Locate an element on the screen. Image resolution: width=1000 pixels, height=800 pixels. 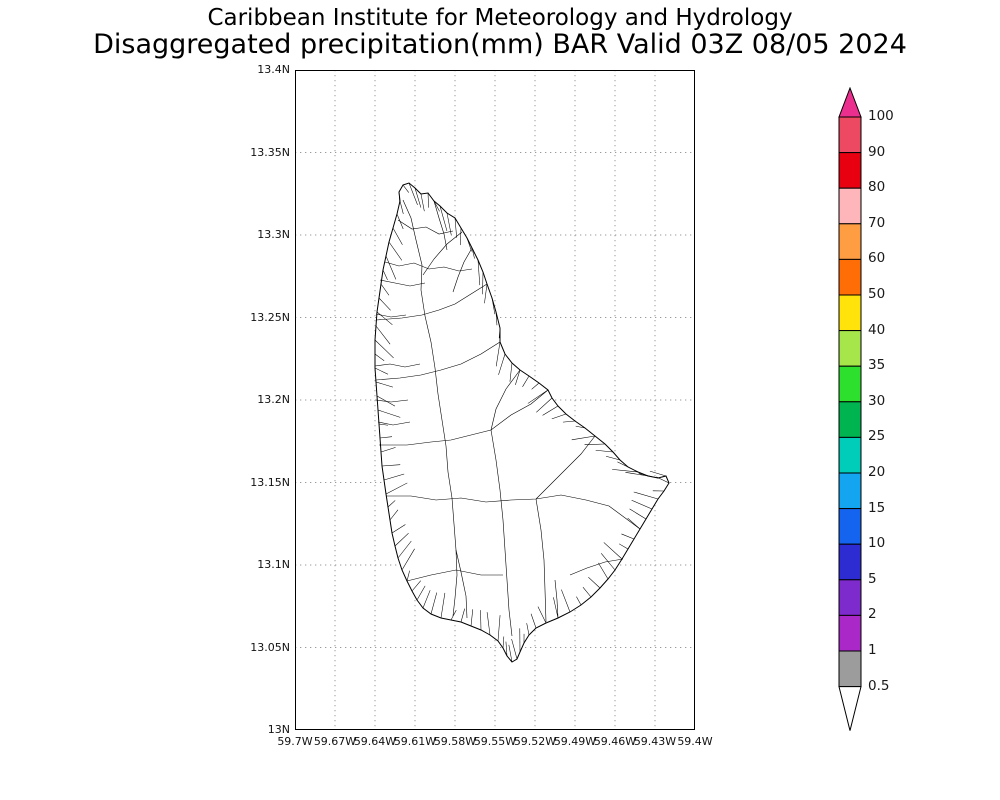
colorbar-label: 50 is located at coordinates (877, 294).